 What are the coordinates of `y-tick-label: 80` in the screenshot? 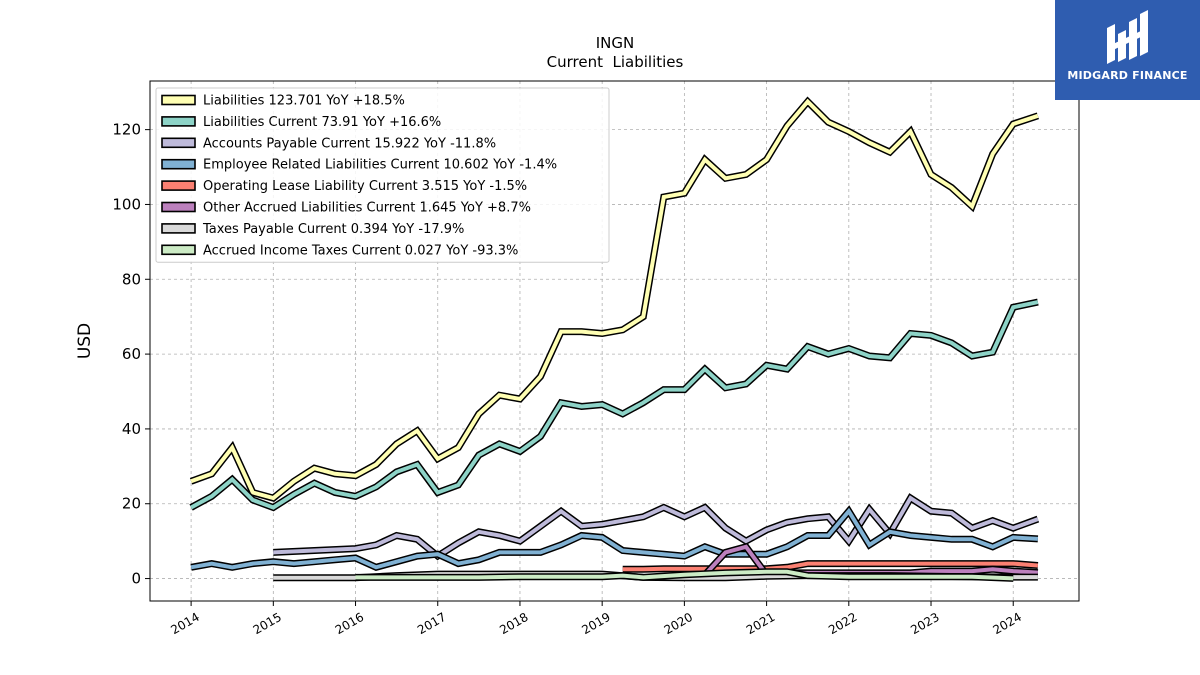 It's located at (131, 279).